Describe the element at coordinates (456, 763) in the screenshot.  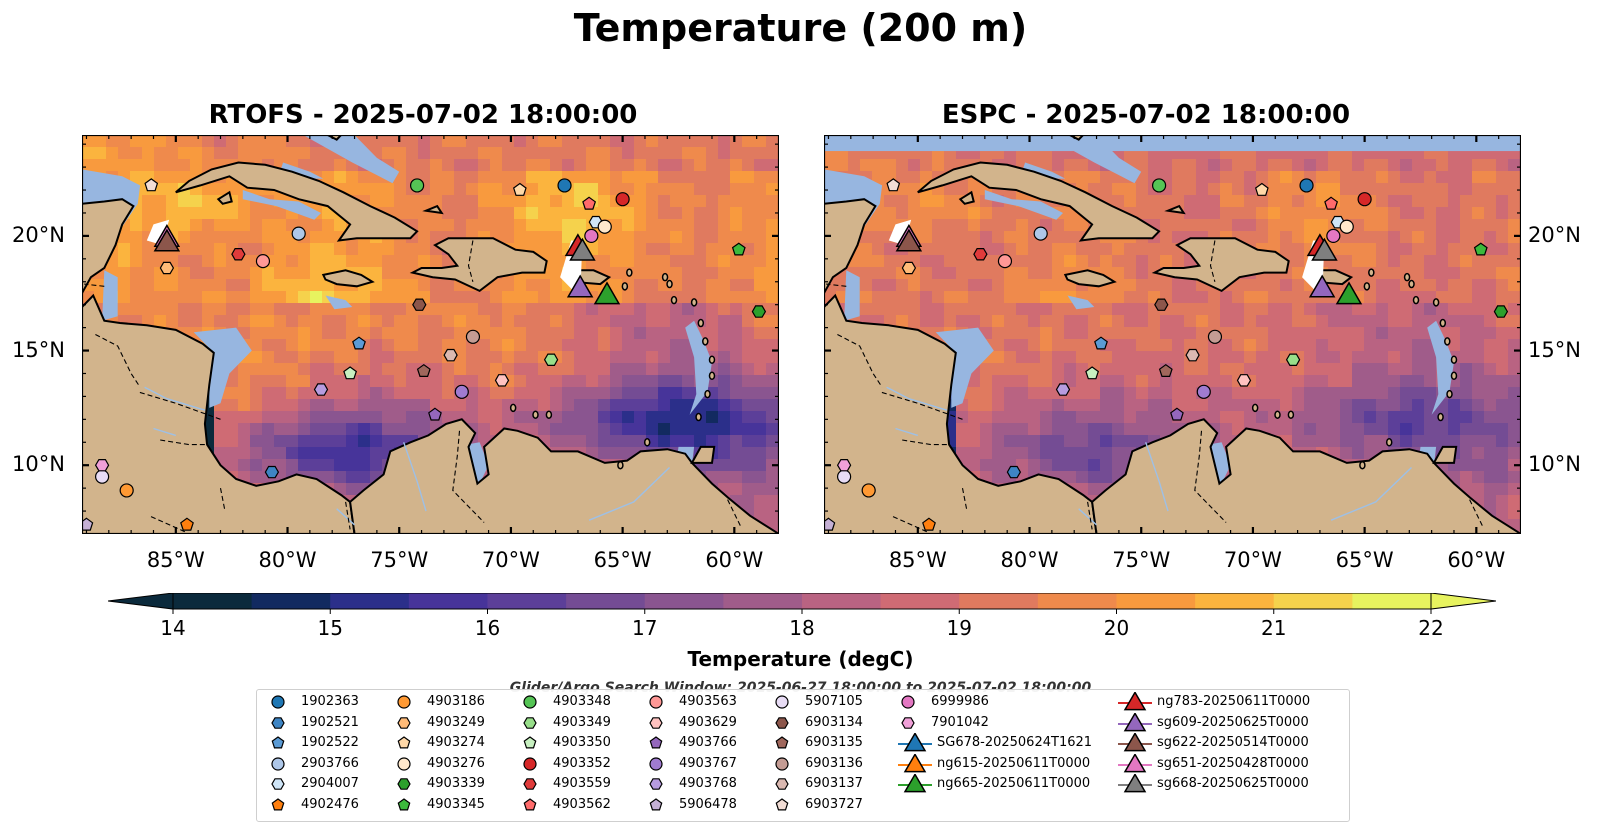
I see `legend-label: 4903276` at that location.